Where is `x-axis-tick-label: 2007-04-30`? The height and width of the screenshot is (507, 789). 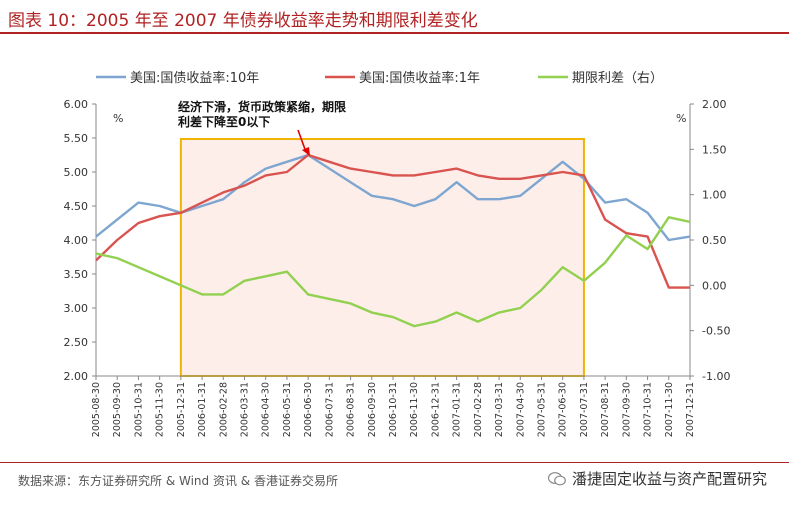 x-axis-tick-label: 2007-04-30 is located at coordinates (520, 409).